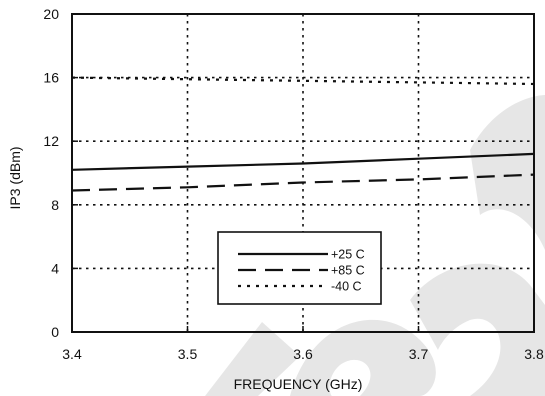 This screenshot has height=396, width=545. Describe the element at coordinates (303, 354) in the screenshot. I see `x-tick-label: 3.6` at that location.